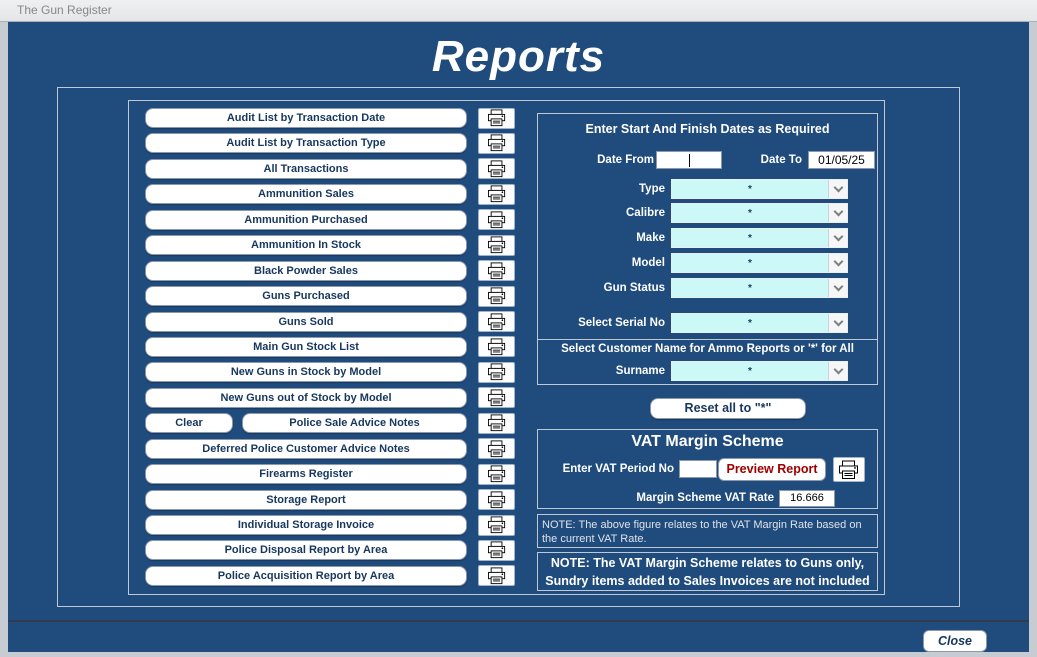  What do you see at coordinates (306, 219) in the screenshot?
I see `report-button-ammunition-purchased: Ammunition Purchased` at bounding box center [306, 219].